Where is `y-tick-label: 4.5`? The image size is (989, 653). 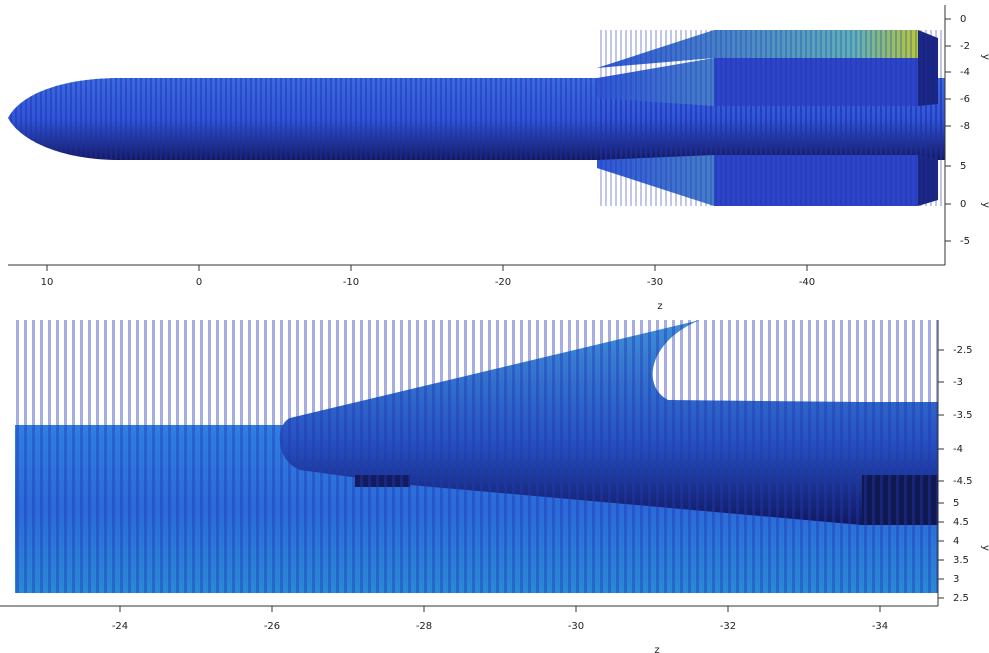
y-tick-label: 4.5 is located at coordinates (961, 522).